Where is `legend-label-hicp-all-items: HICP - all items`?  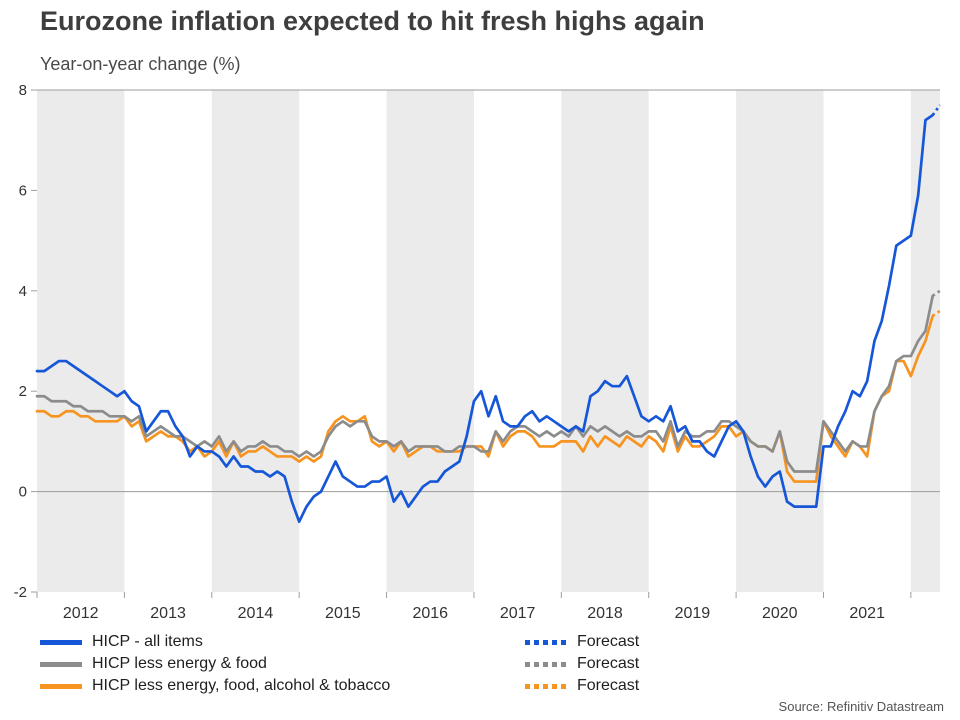
legend-label-hicp-all-items: HICP - all items is located at coordinates (147, 641).